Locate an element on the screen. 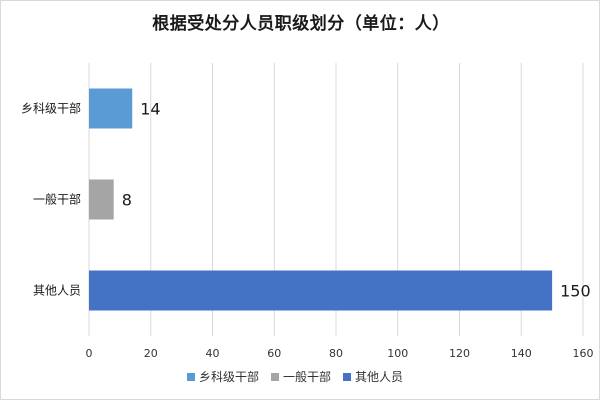 This screenshot has width=600, height=401. x-tick-label: 100 is located at coordinates (397, 353).